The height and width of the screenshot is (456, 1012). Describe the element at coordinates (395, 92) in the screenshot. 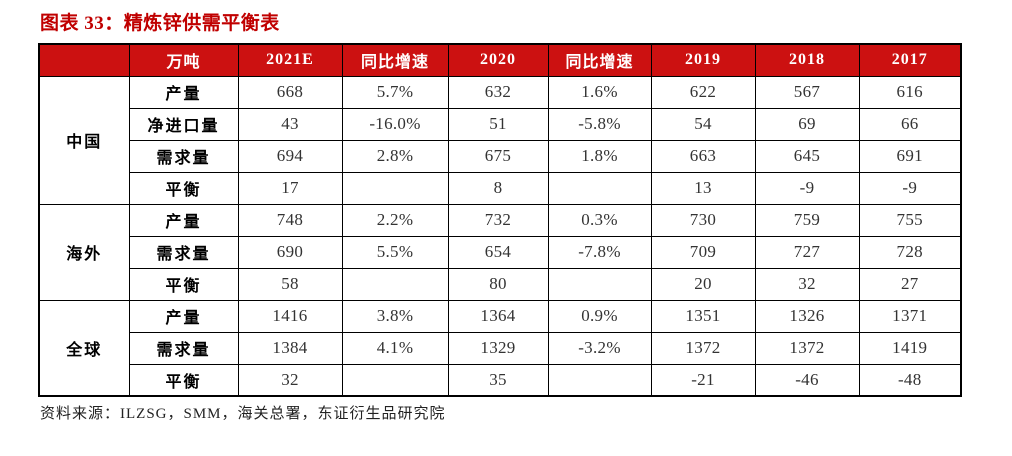

I see `value-cell: 5.7%` at that location.